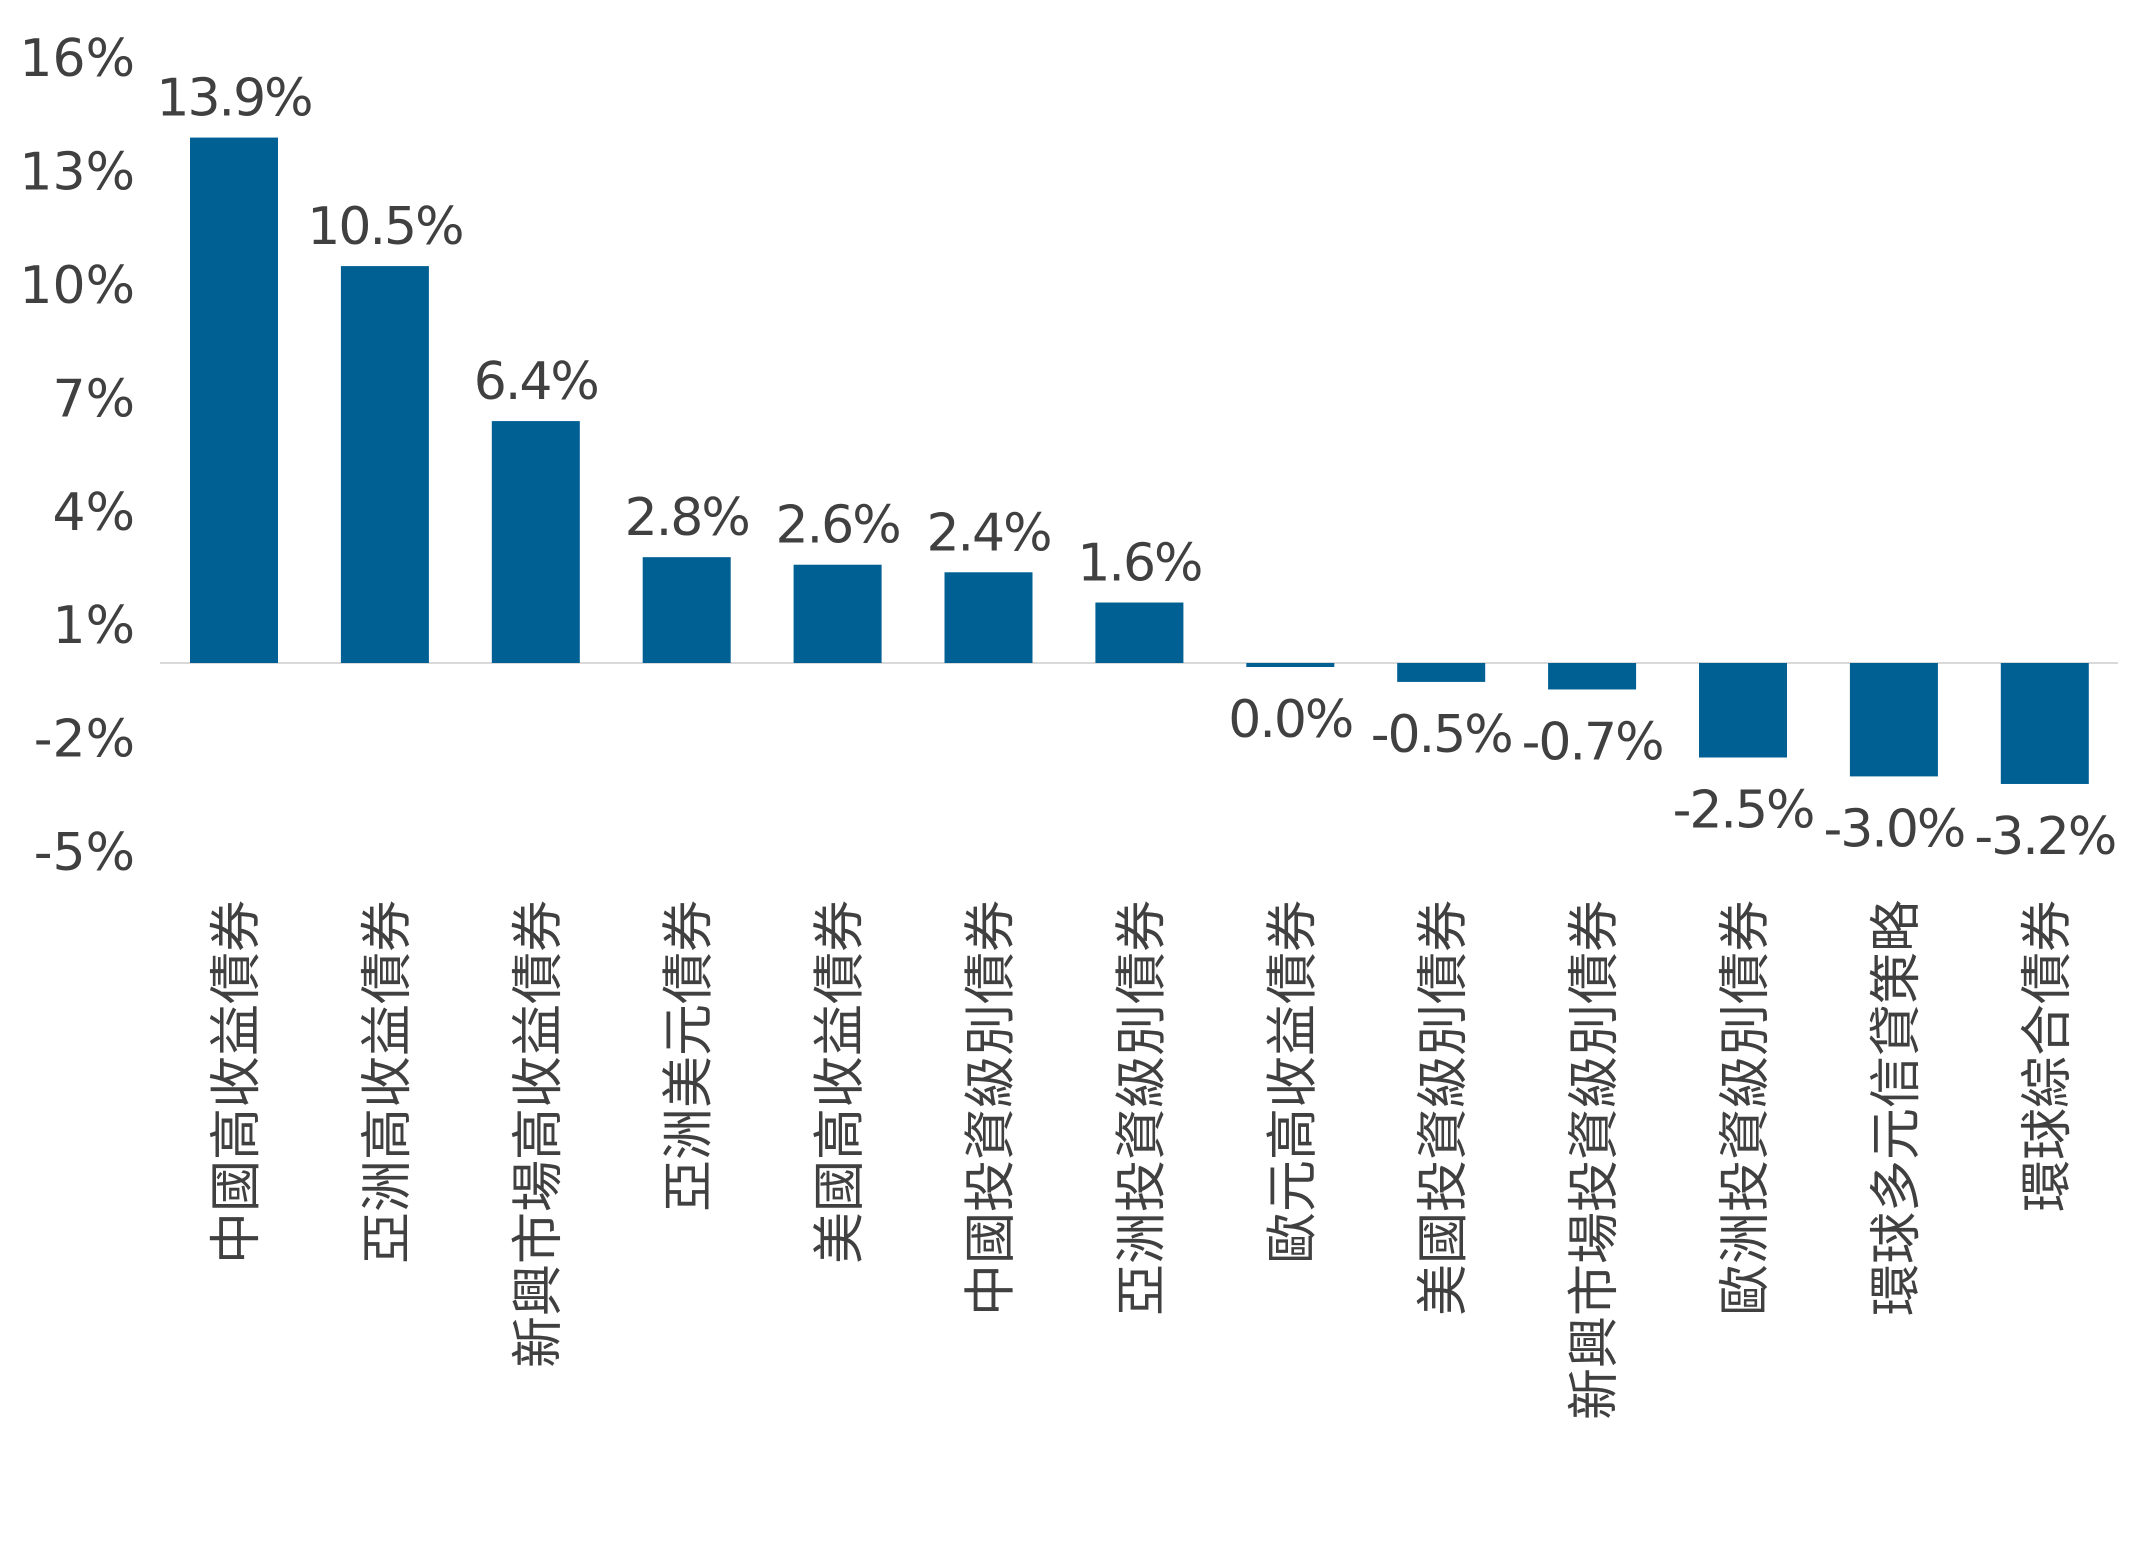 The width and height of the screenshot is (2140, 1549). I want to click on data-label: -0.7%, so click(1592, 742).